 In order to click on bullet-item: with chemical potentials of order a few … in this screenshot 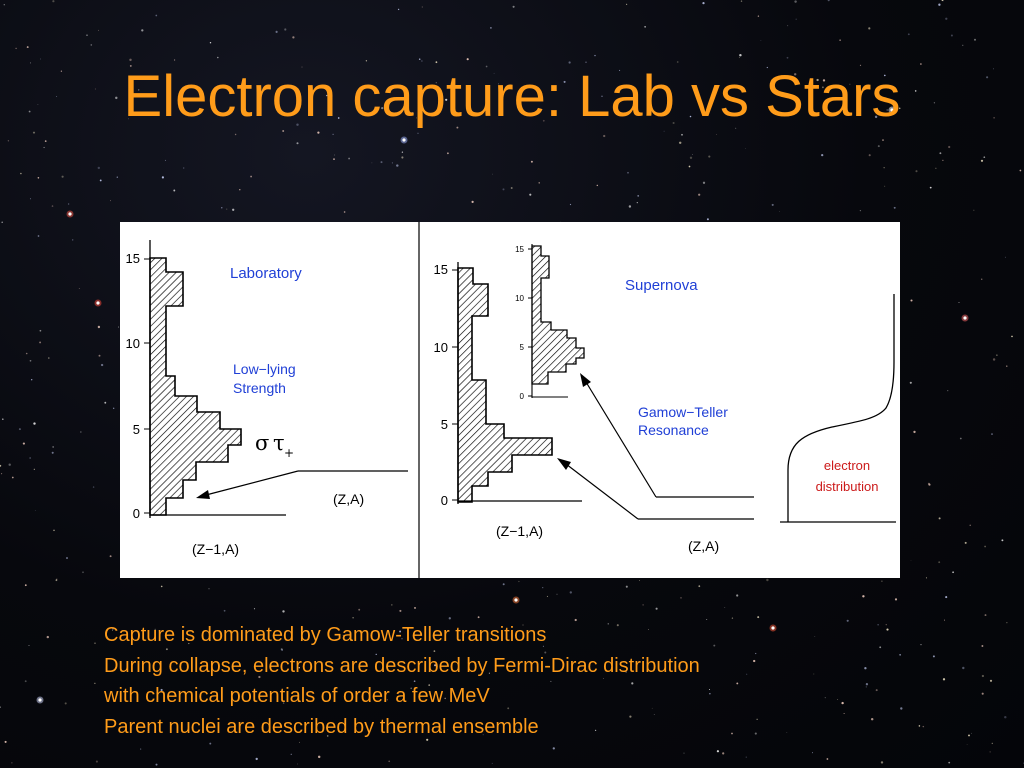, I will do `click(297, 696)`.